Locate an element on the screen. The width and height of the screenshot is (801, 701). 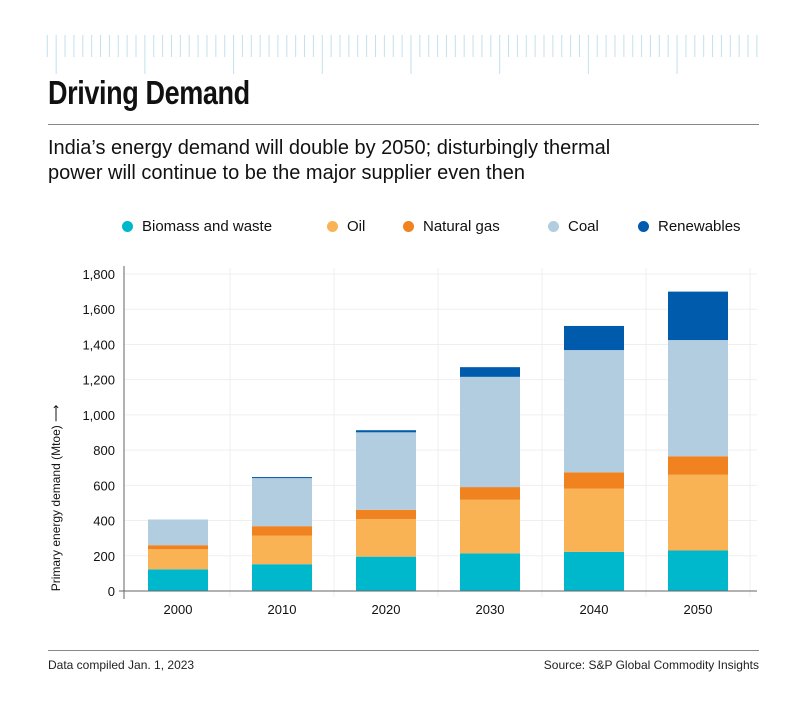
x-tick-label: 2040 is located at coordinates (594, 609).